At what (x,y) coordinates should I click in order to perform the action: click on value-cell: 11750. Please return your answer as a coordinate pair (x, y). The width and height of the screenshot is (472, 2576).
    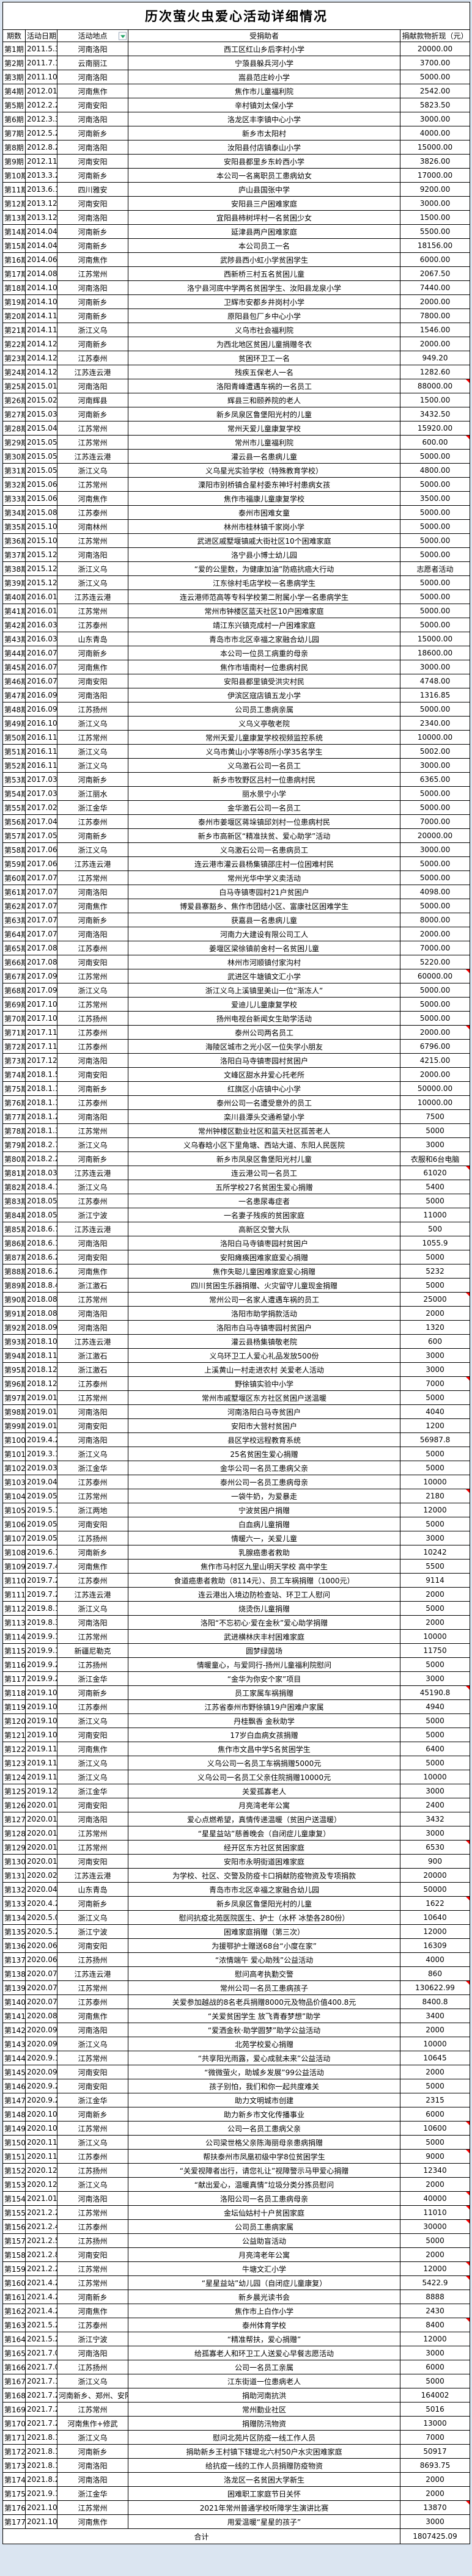
    Looking at the image, I should click on (435, 1650).